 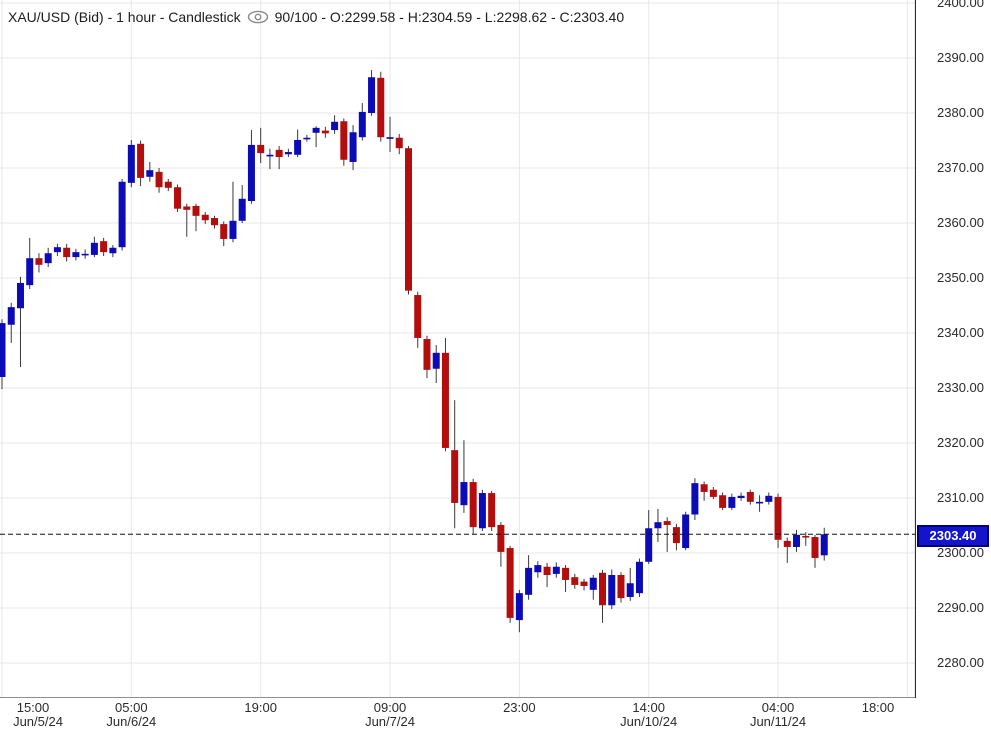 What do you see at coordinates (38, 721) in the screenshot?
I see `date-tick-label: Jun/5/24` at bounding box center [38, 721].